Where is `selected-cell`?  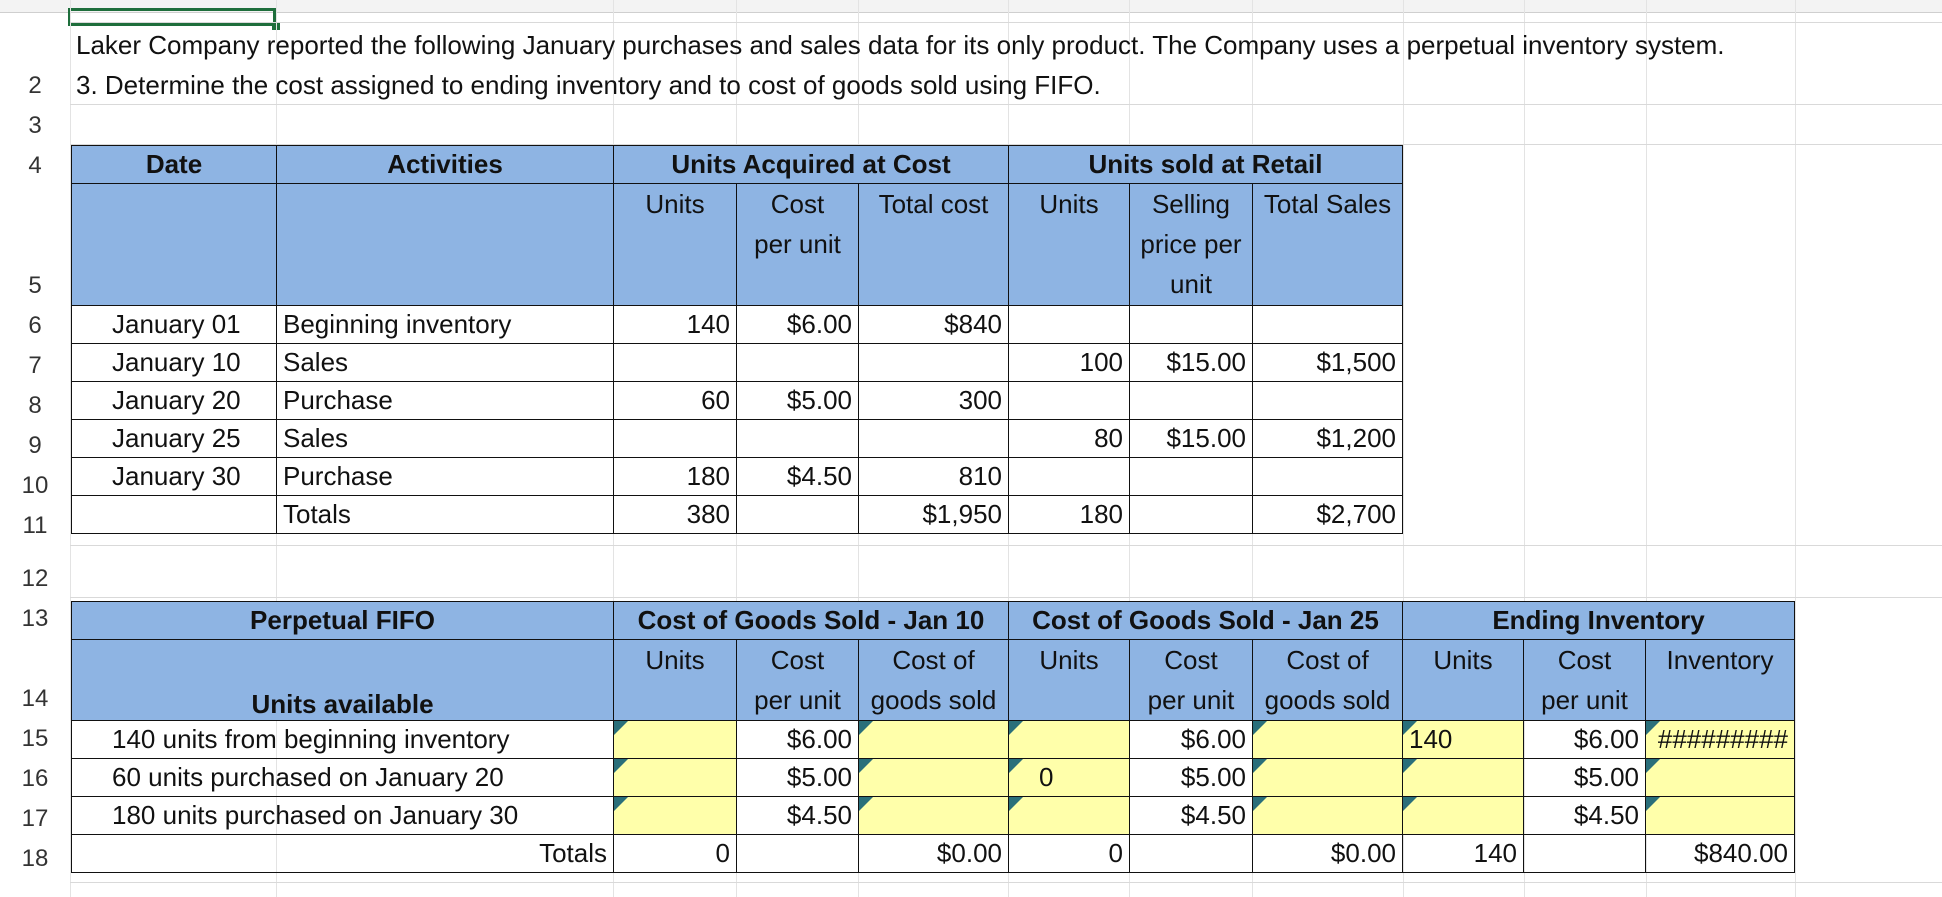
selected-cell is located at coordinates (172, 17).